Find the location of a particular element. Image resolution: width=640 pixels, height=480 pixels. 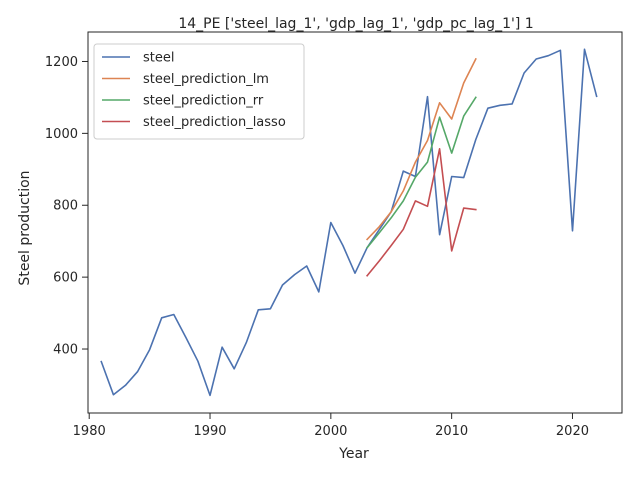

y-tick-label: 400 is located at coordinates (65, 350).